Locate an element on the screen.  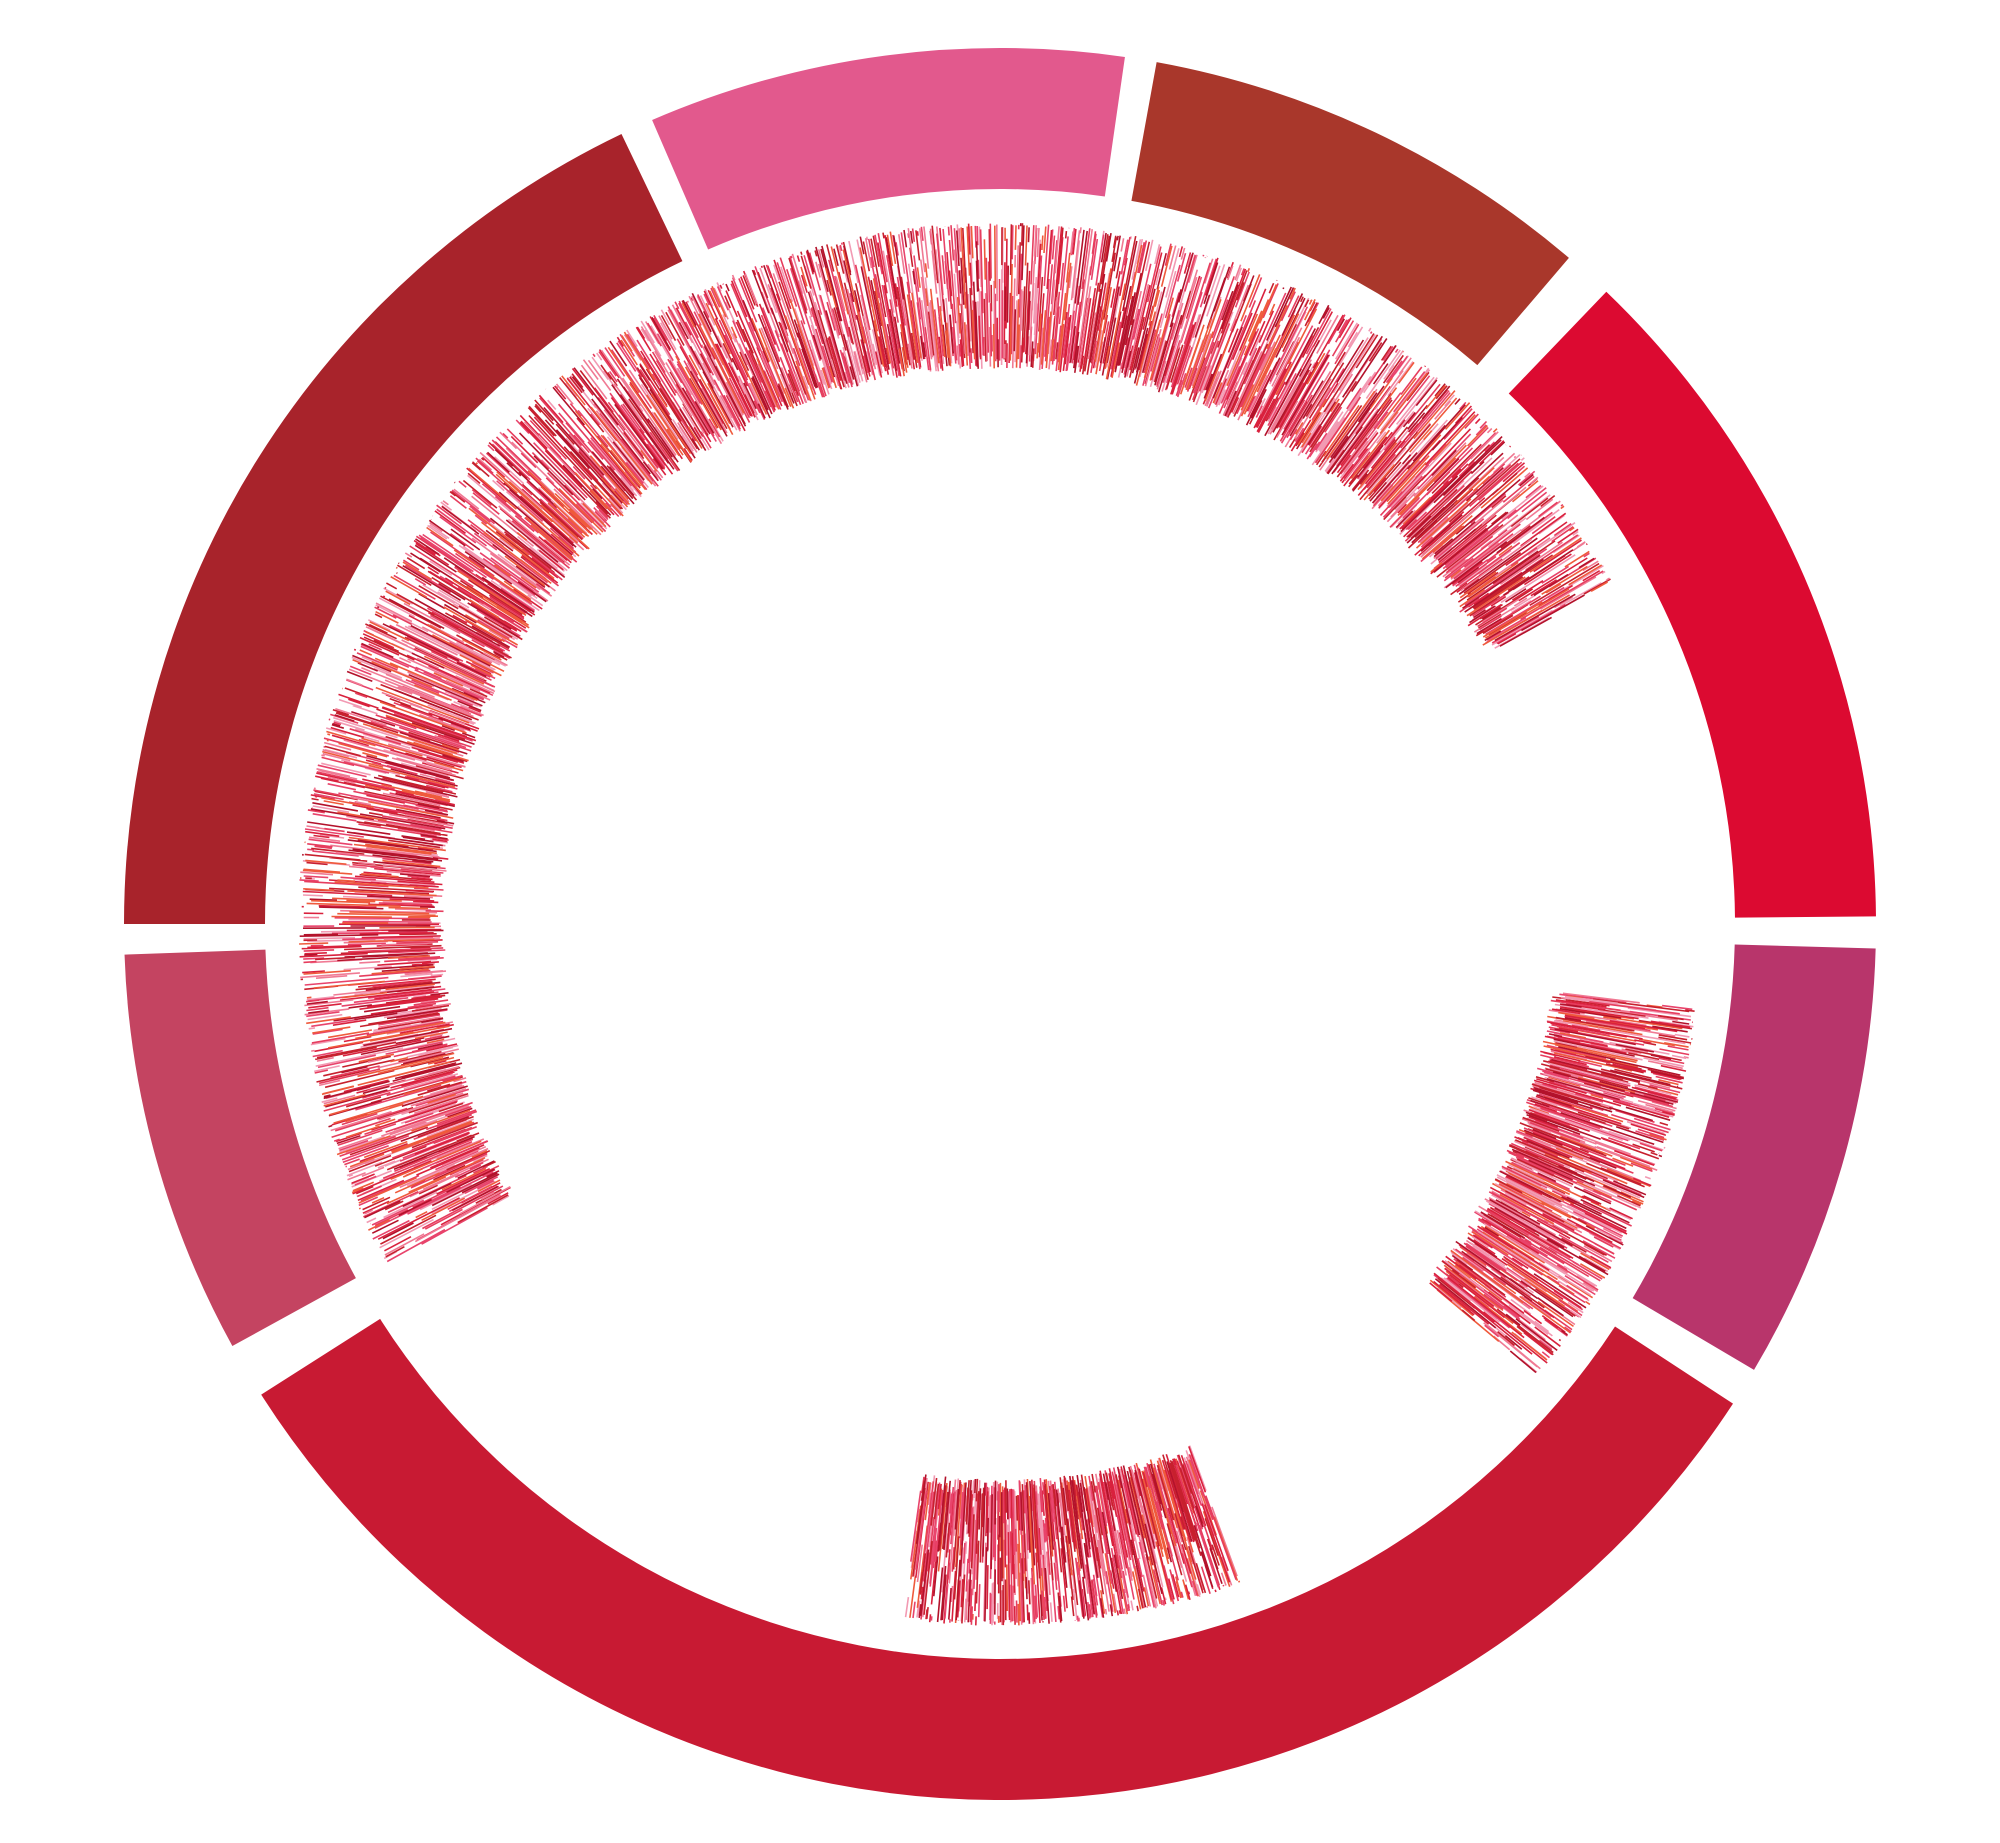
segment-3-arc is located at coordinates (1350, 214).